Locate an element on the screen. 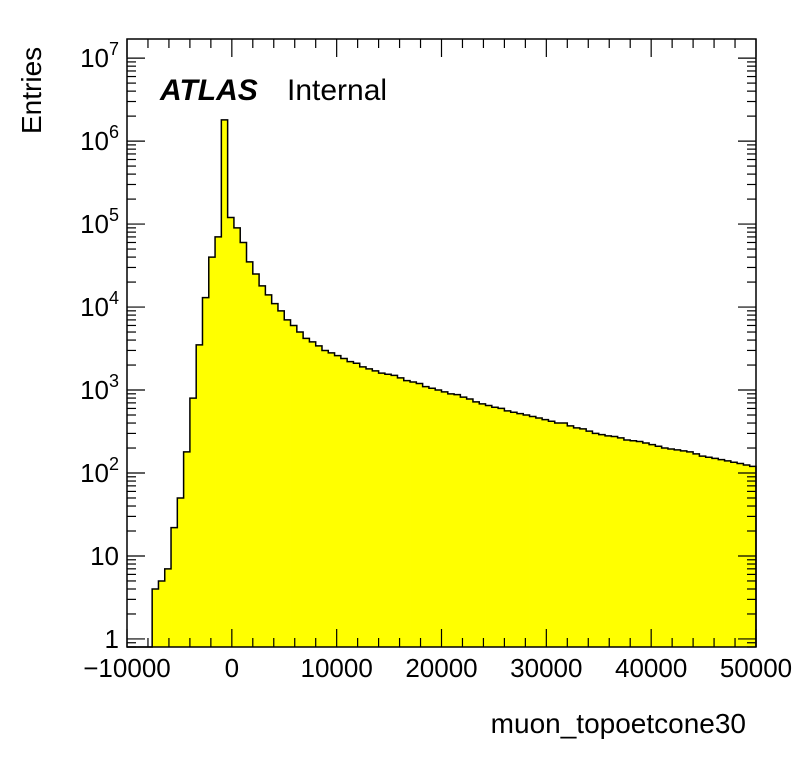 The width and height of the screenshot is (796, 772). y-tick-label: 10⁶ is located at coordinates (99, 139).